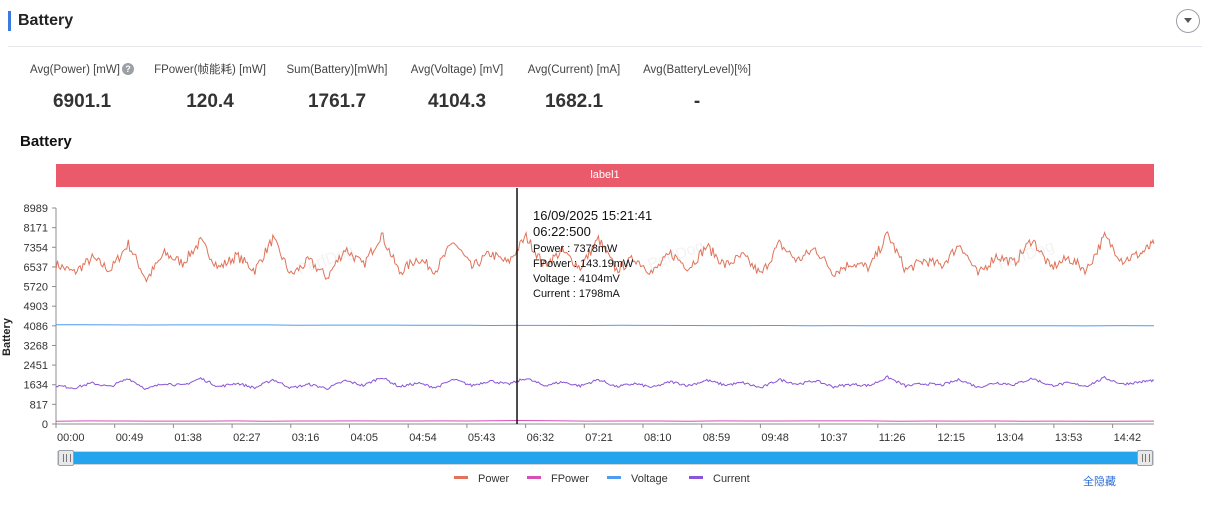 Image resolution: width=1213 pixels, height=513 pixels. Describe the element at coordinates (210, 70) in the screenshot. I see `stat-label: FPower(帧能耗) [mW]` at that location.